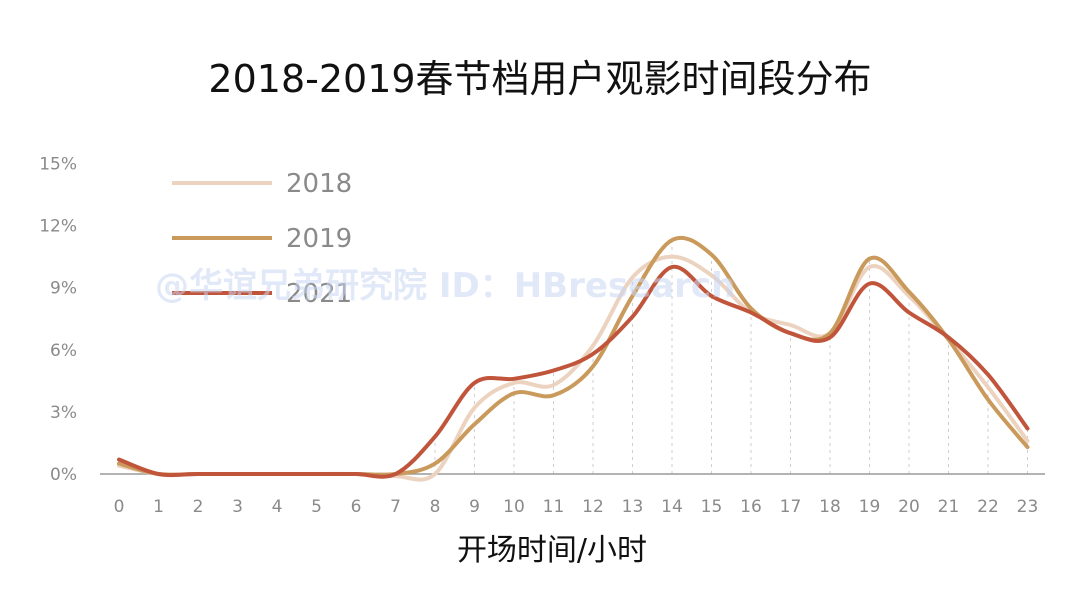 The image size is (1080, 606). What do you see at coordinates (712, 507) in the screenshot?
I see `x-tick-label: 15` at bounding box center [712, 507].